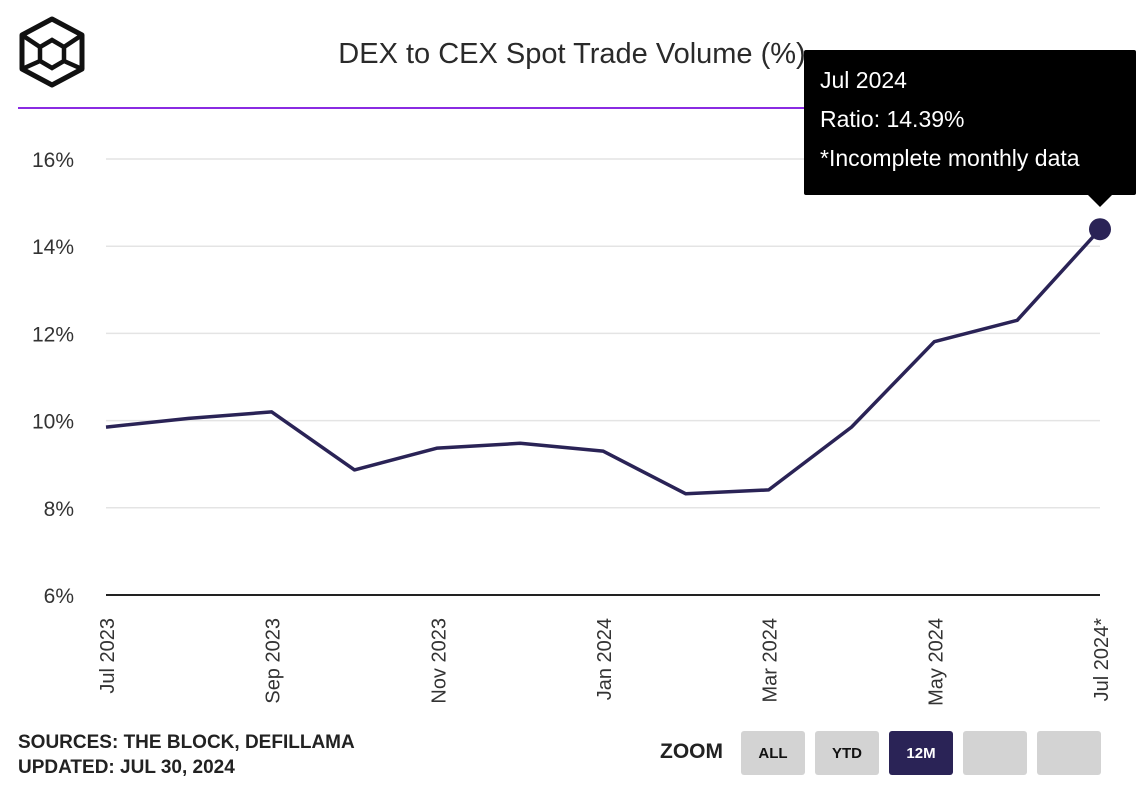 This screenshot has height=790, width=1144. What do you see at coordinates (572, 54) in the screenshot?
I see `chart-title: DEX to CEX Spot Trade Volume (%)` at bounding box center [572, 54].